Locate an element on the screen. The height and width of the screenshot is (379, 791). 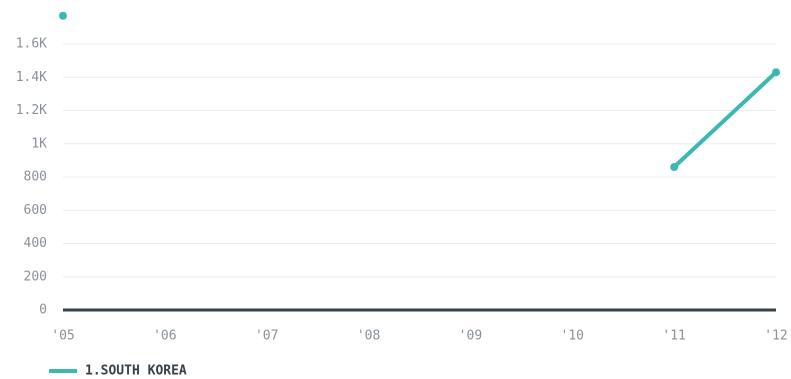
x-tick-label: '07 is located at coordinates (266, 336).